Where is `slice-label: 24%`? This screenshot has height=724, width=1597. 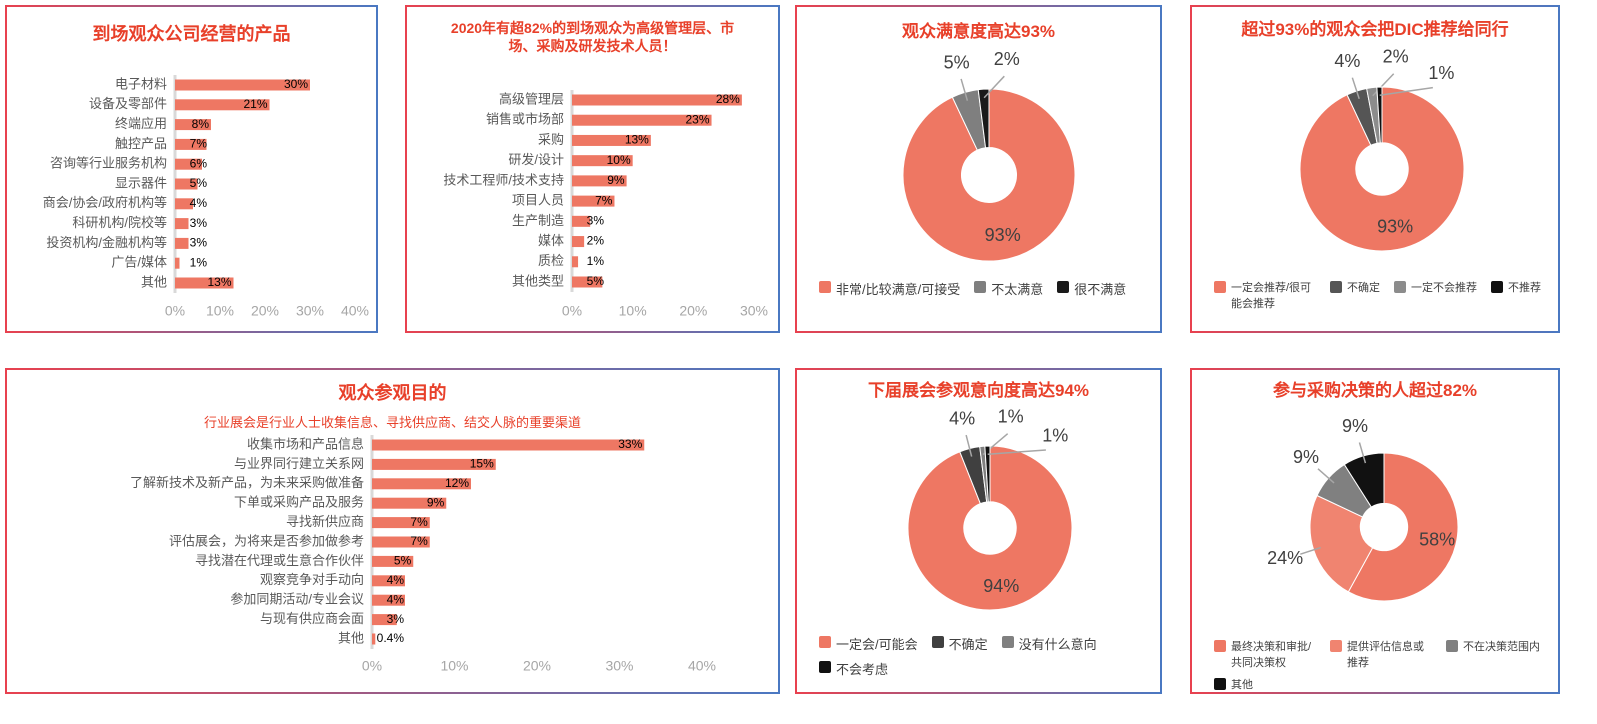
slice-label: 24% is located at coordinates (1285, 558).